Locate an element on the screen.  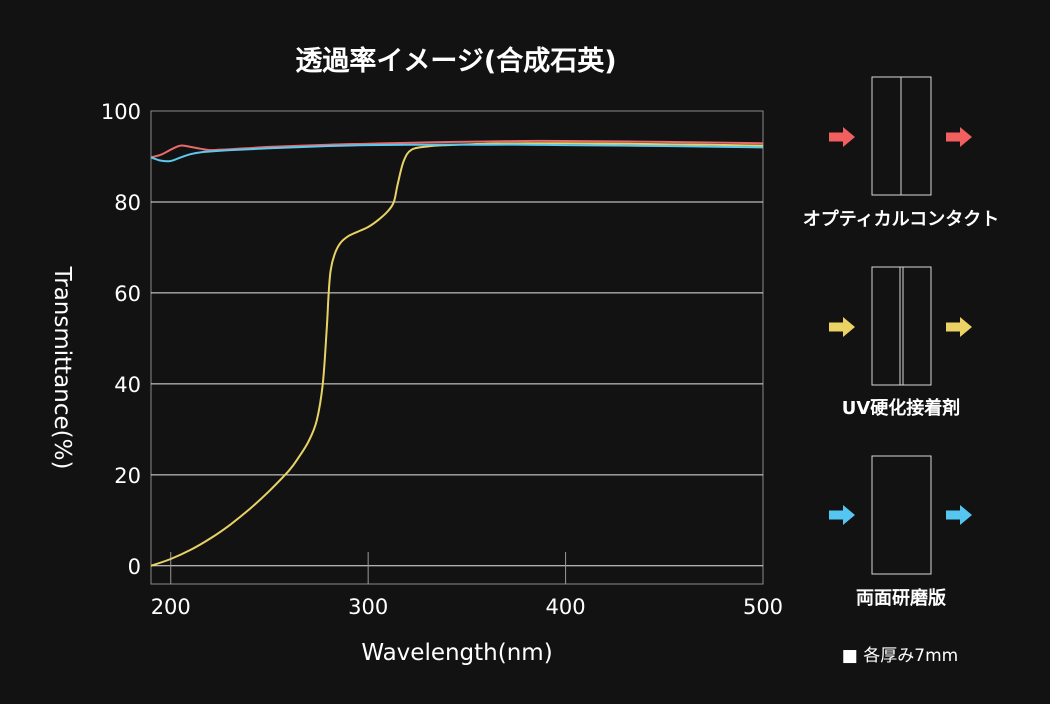
y-tick-label-40: 40 is located at coordinates (127, 385).